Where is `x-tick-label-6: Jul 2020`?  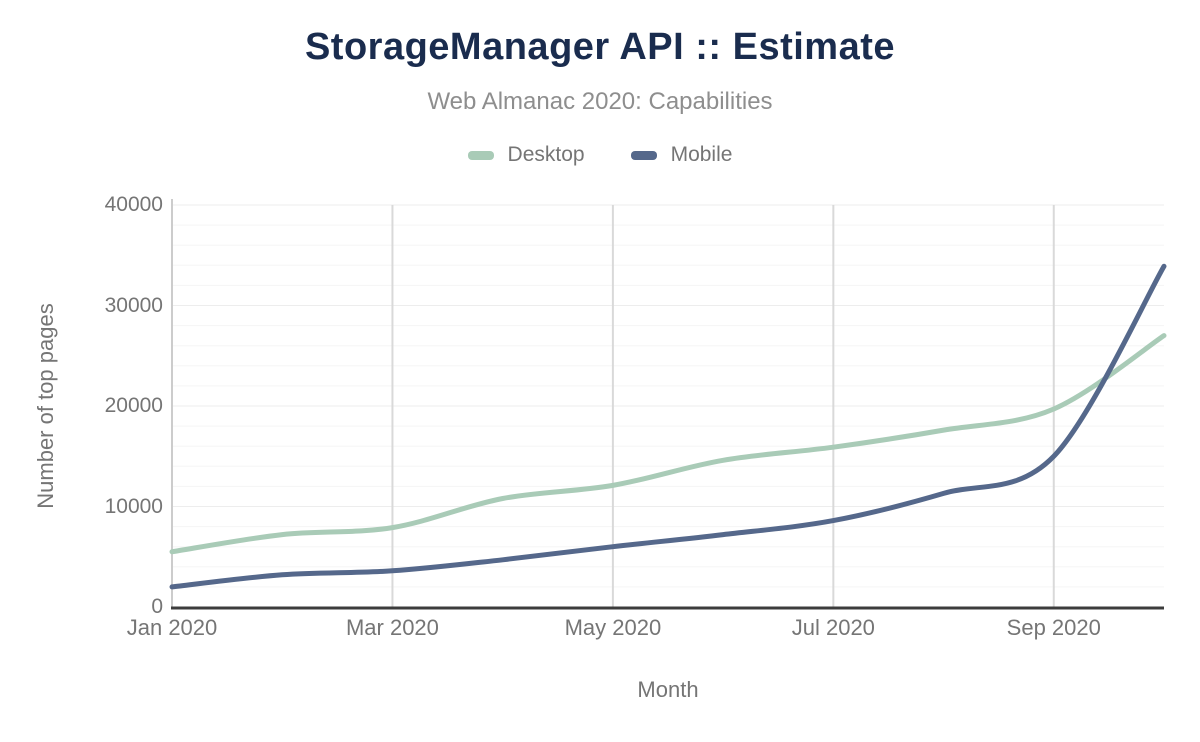 x-tick-label-6: Jul 2020 is located at coordinates (833, 627).